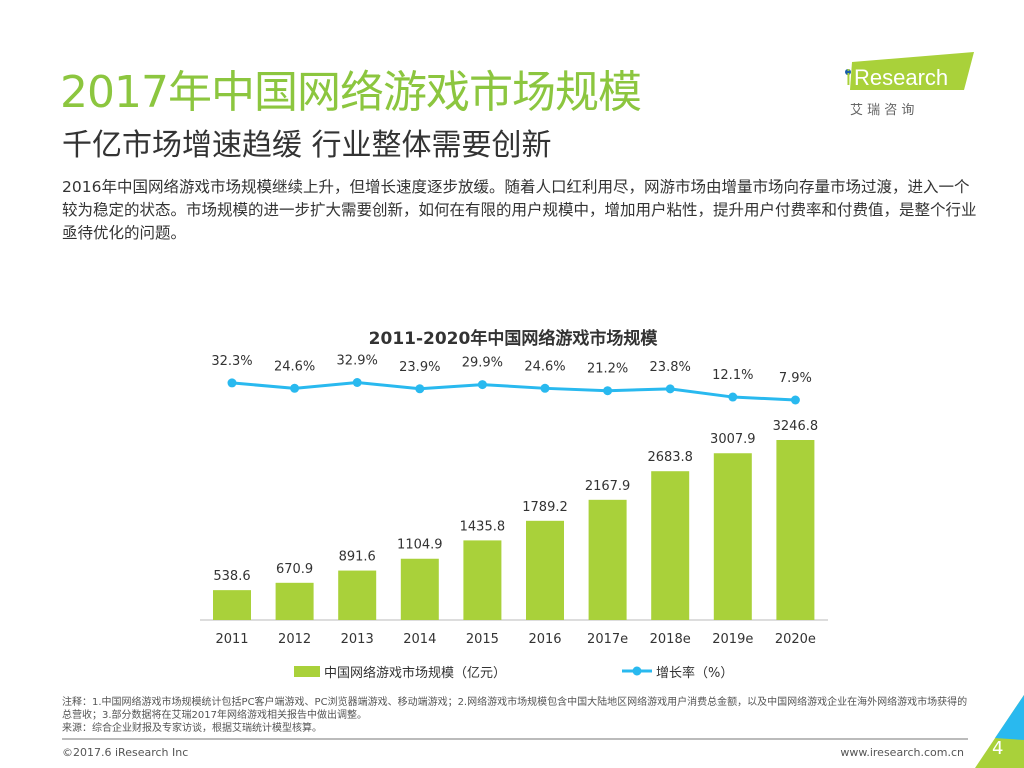 This screenshot has height=768, width=1024. Describe the element at coordinates (848, 77) in the screenshot. I see `svg-text: i` at that location.